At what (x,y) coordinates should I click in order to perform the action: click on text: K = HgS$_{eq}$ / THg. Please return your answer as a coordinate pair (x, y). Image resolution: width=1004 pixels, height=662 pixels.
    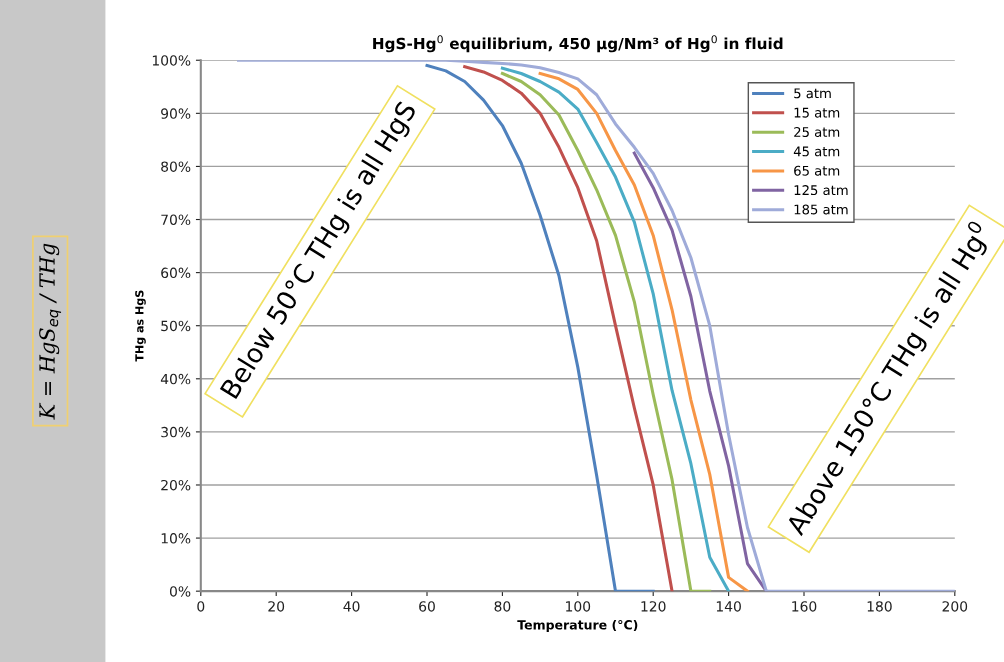
    Looking at the image, I should click on (50, 331).